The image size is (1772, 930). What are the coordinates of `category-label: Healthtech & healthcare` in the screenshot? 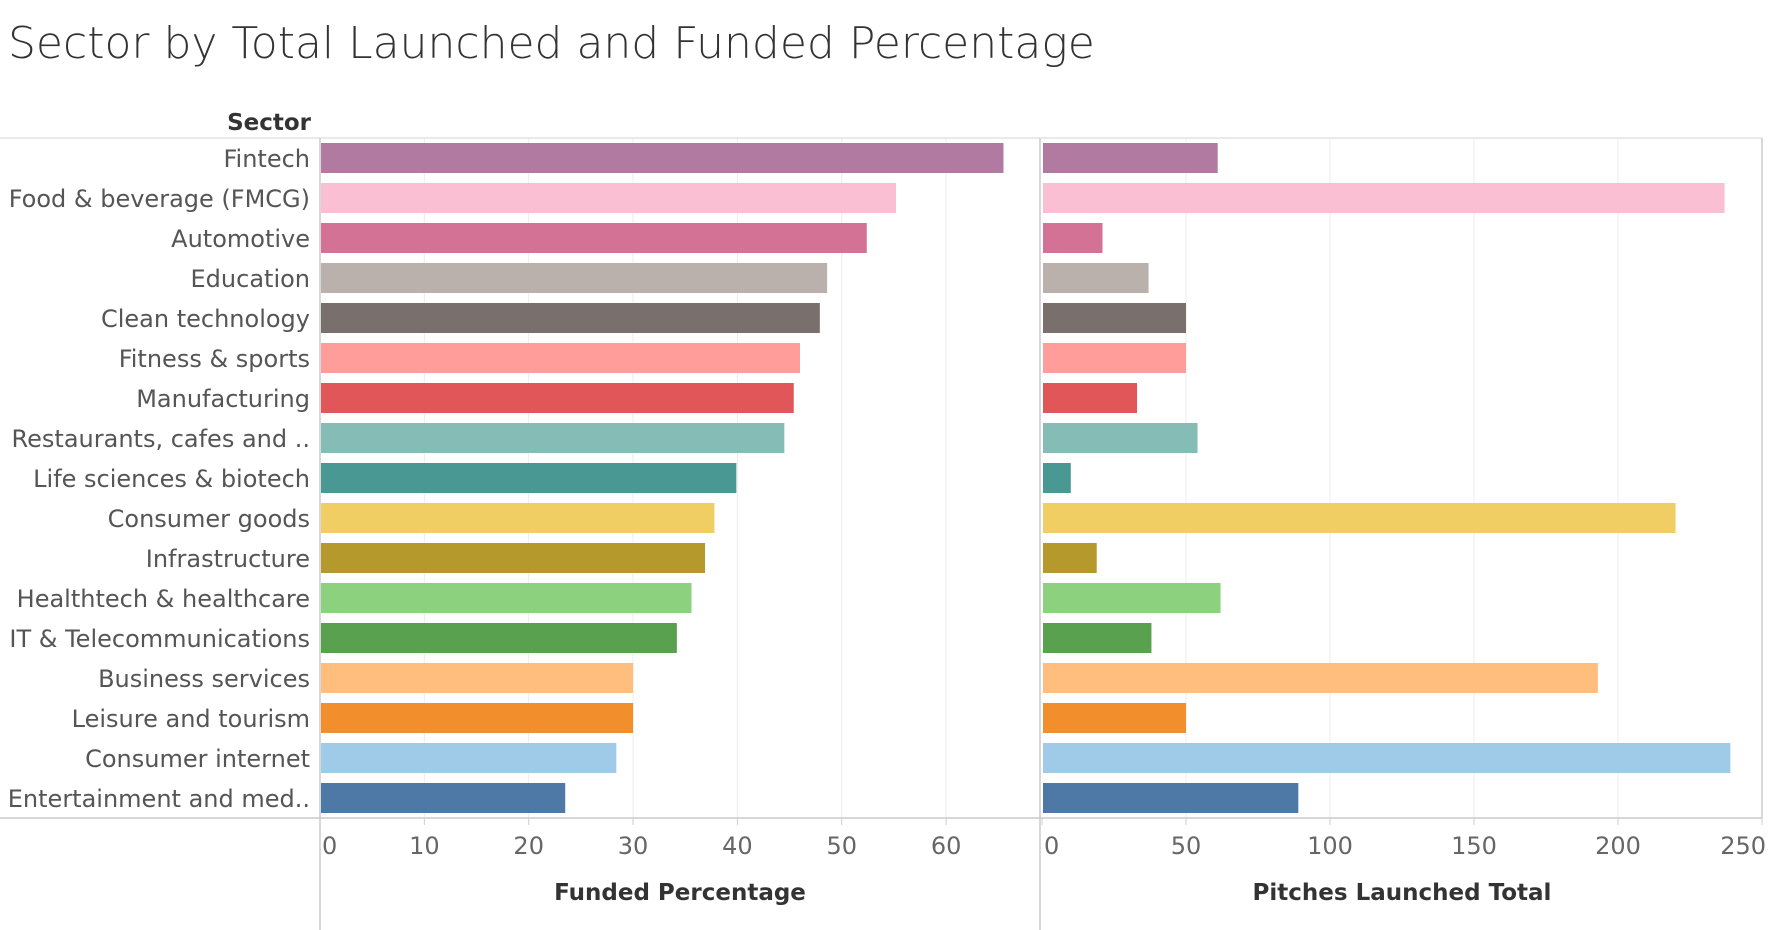 It's located at (163, 599).